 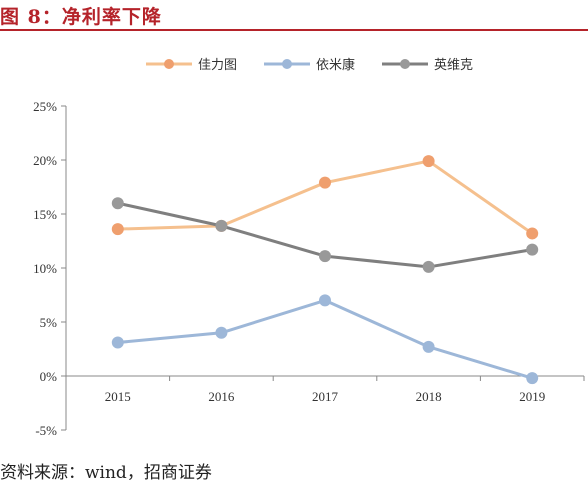 I want to click on y-tick-label: 10%, so click(x=45, y=268).